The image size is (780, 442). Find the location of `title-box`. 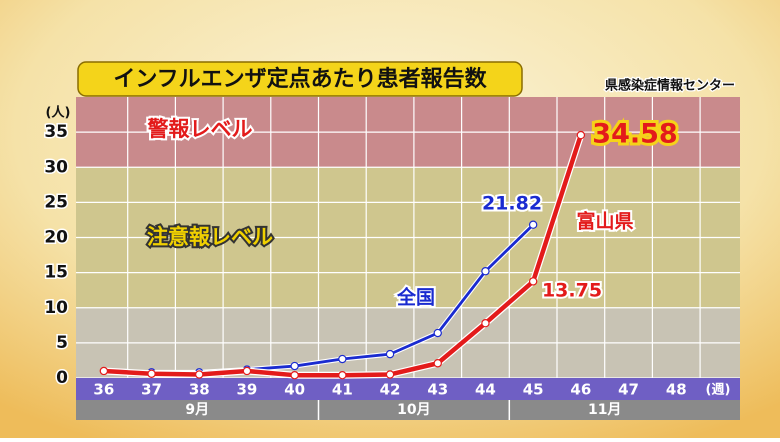

title-box is located at coordinates (300, 79).